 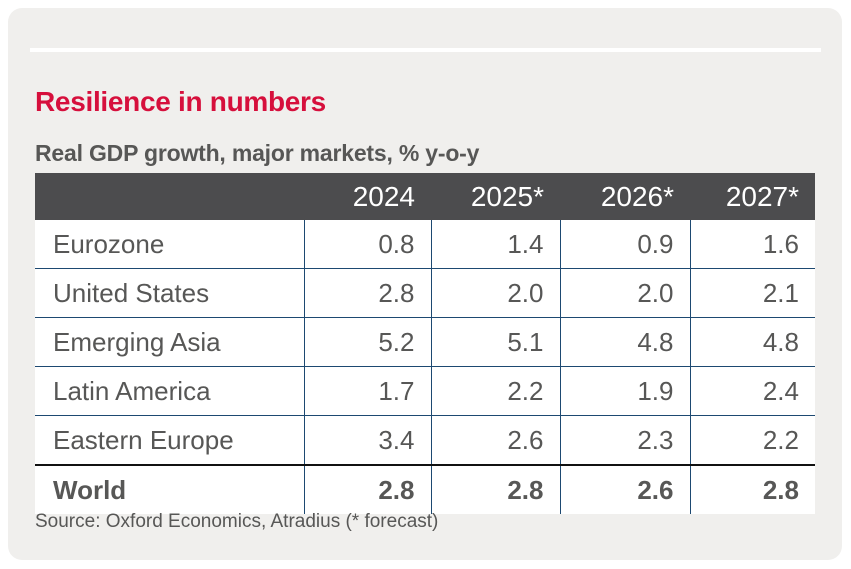 I want to click on header-cell-2027: 2027*, so click(x=752, y=196).